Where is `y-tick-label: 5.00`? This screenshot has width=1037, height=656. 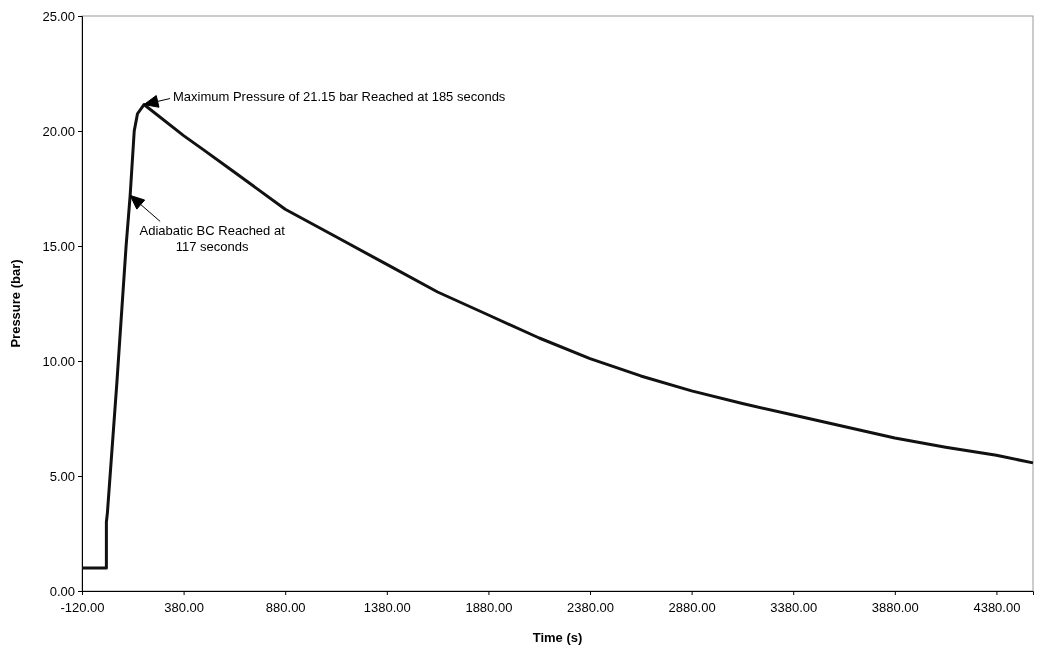 y-tick-label: 5.00 is located at coordinates (62, 476).